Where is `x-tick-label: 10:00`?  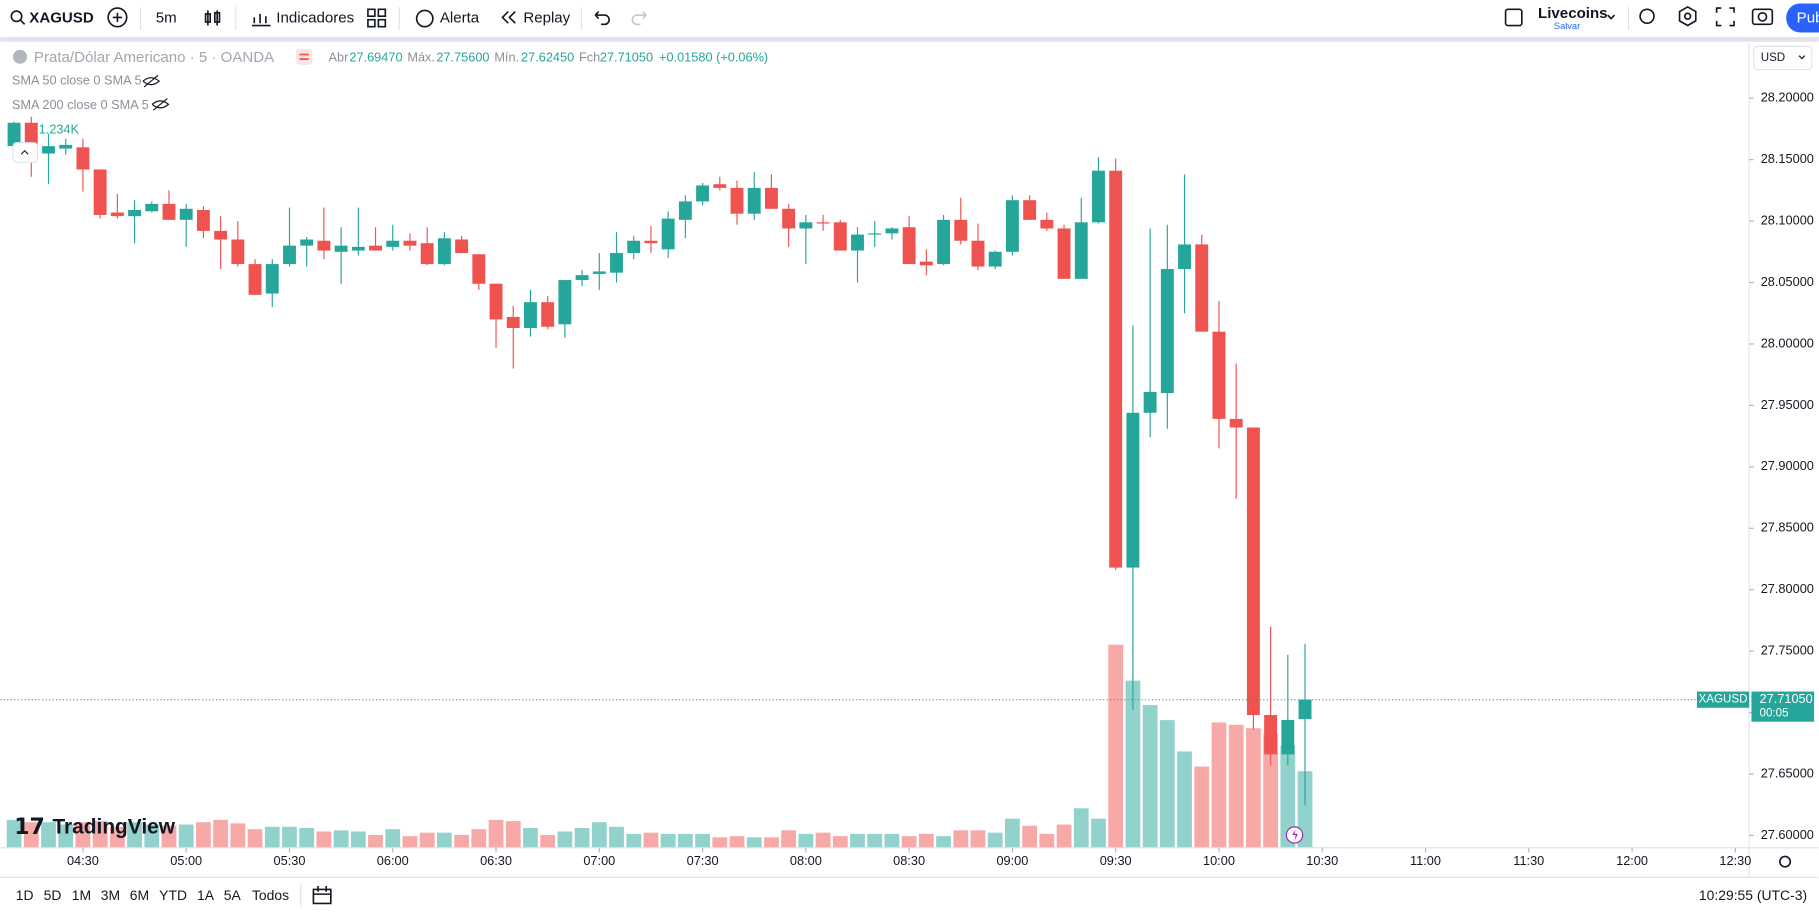
x-tick-label: 10:00 is located at coordinates (1219, 860).